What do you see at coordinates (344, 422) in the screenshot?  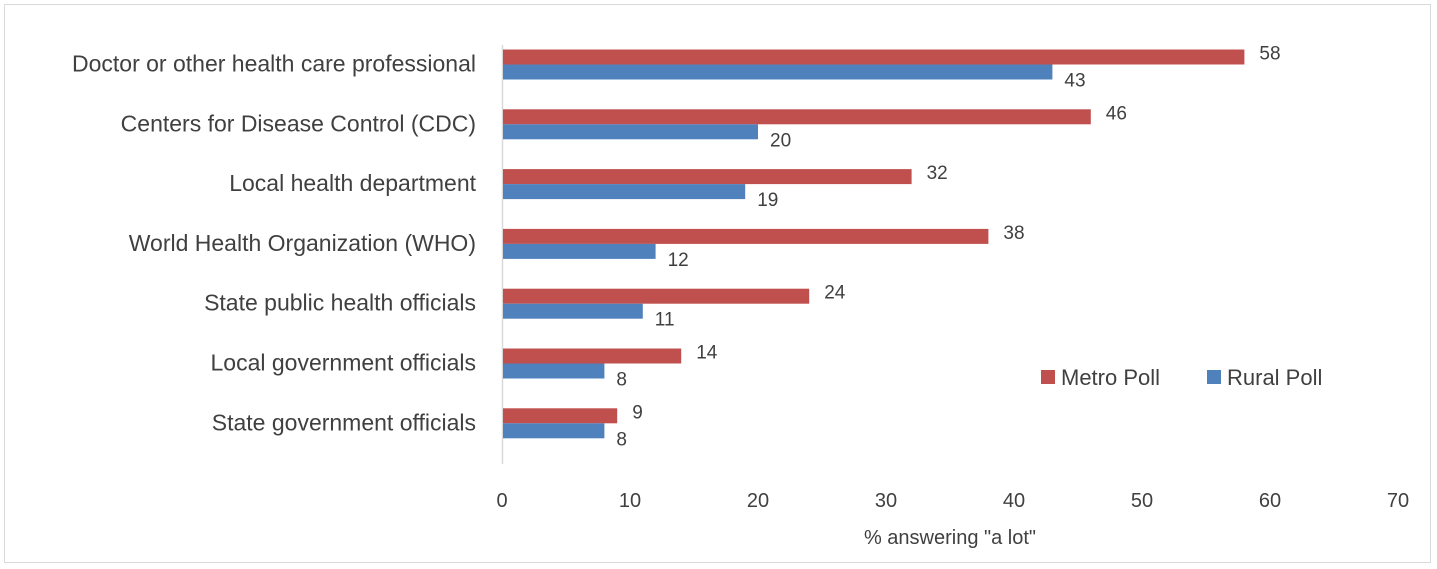 I see `category-label: State government officials` at bounding box center [344, 422].